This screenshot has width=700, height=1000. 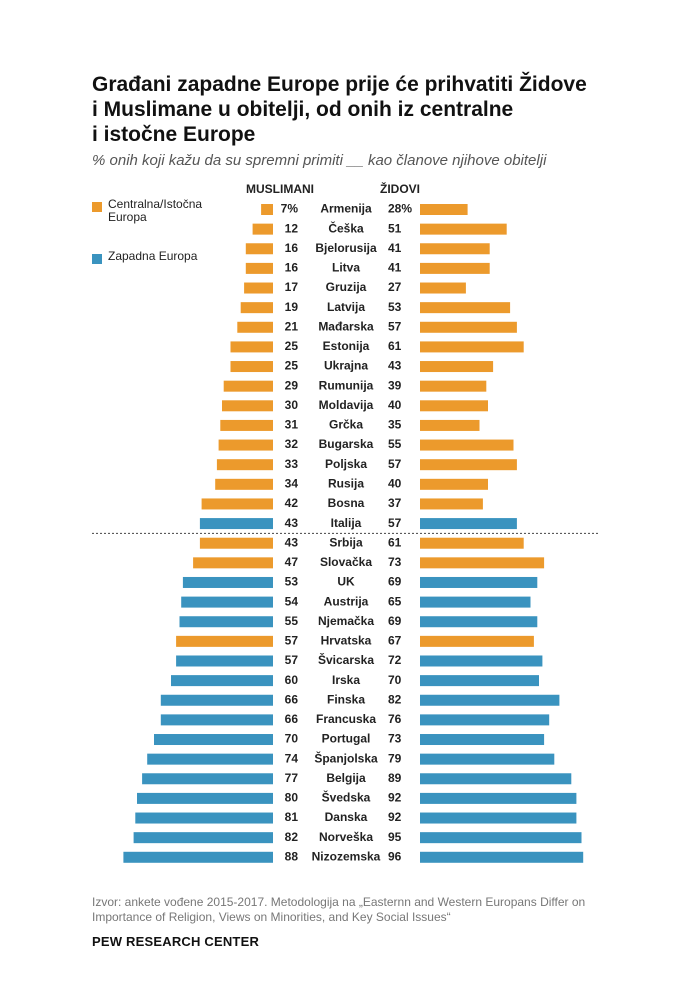 What do you see at coordinates (292, 366) in the screenshot?
I see `value-muslimani-ukrajna: 25` at bounding box center [292, 366].